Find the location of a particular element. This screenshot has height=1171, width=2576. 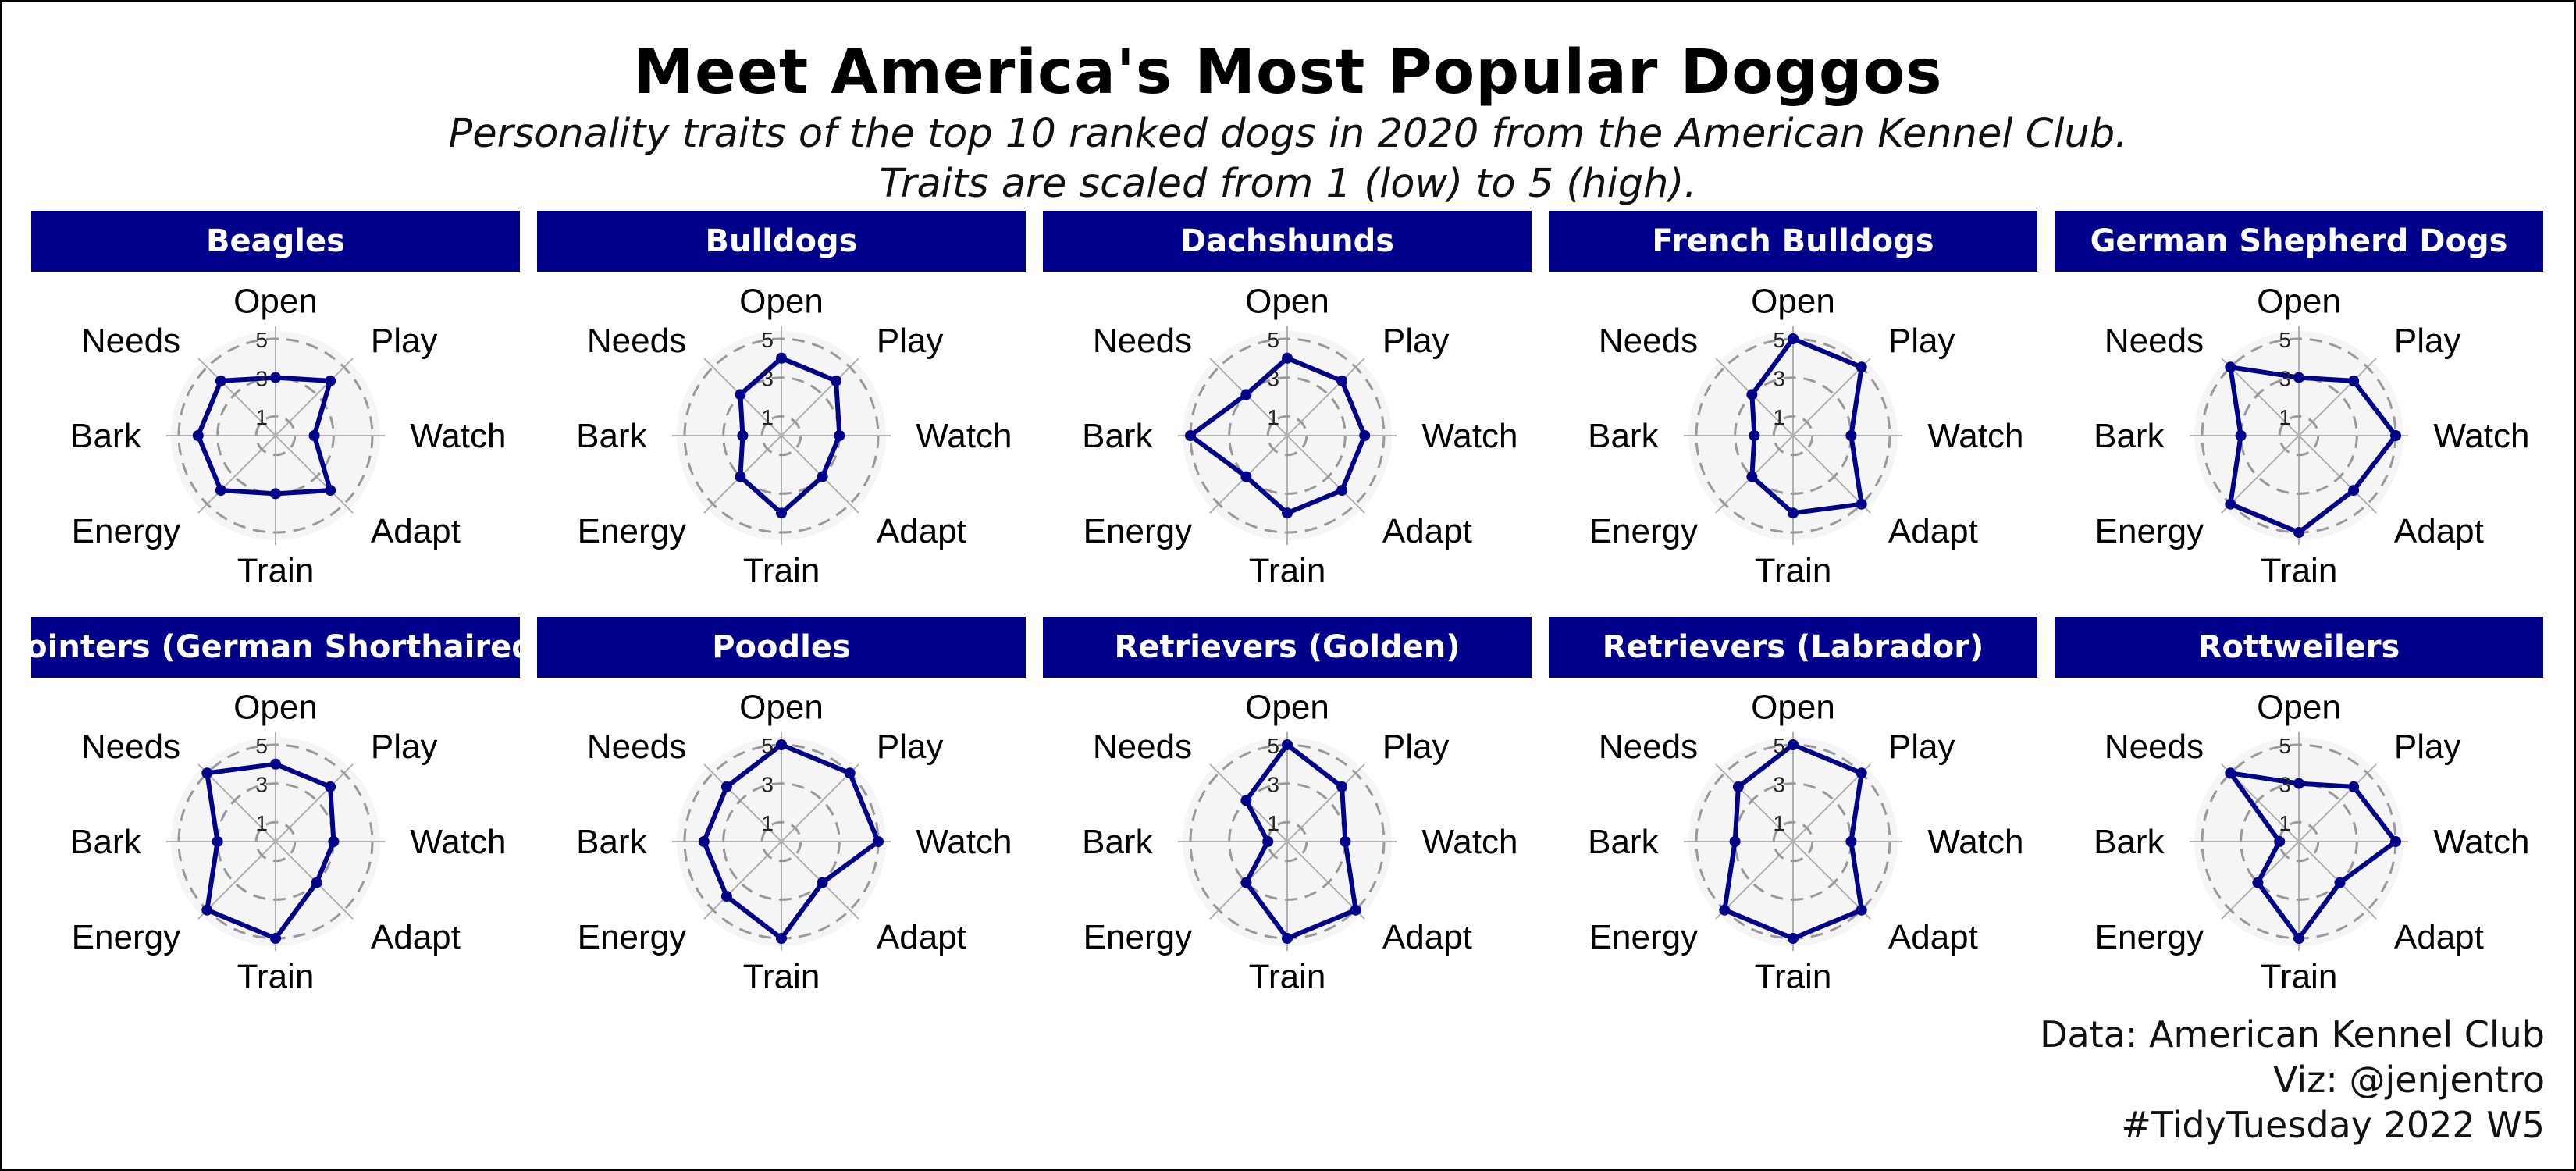

trait-point-train is located at coordinates (781, 513).